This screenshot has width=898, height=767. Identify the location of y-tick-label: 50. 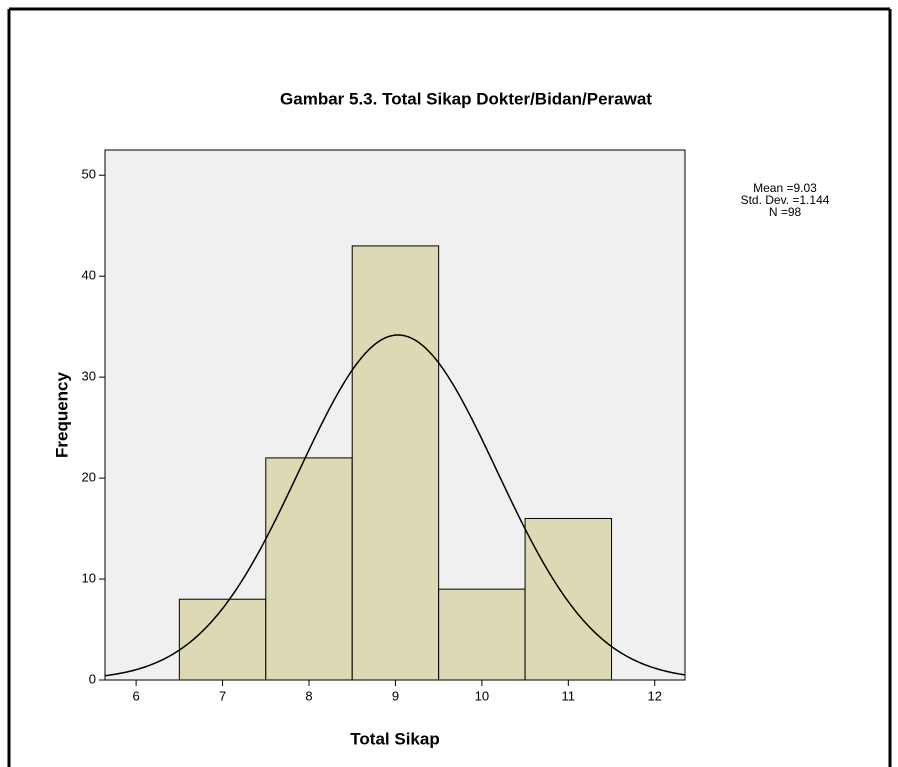
(89, 174).